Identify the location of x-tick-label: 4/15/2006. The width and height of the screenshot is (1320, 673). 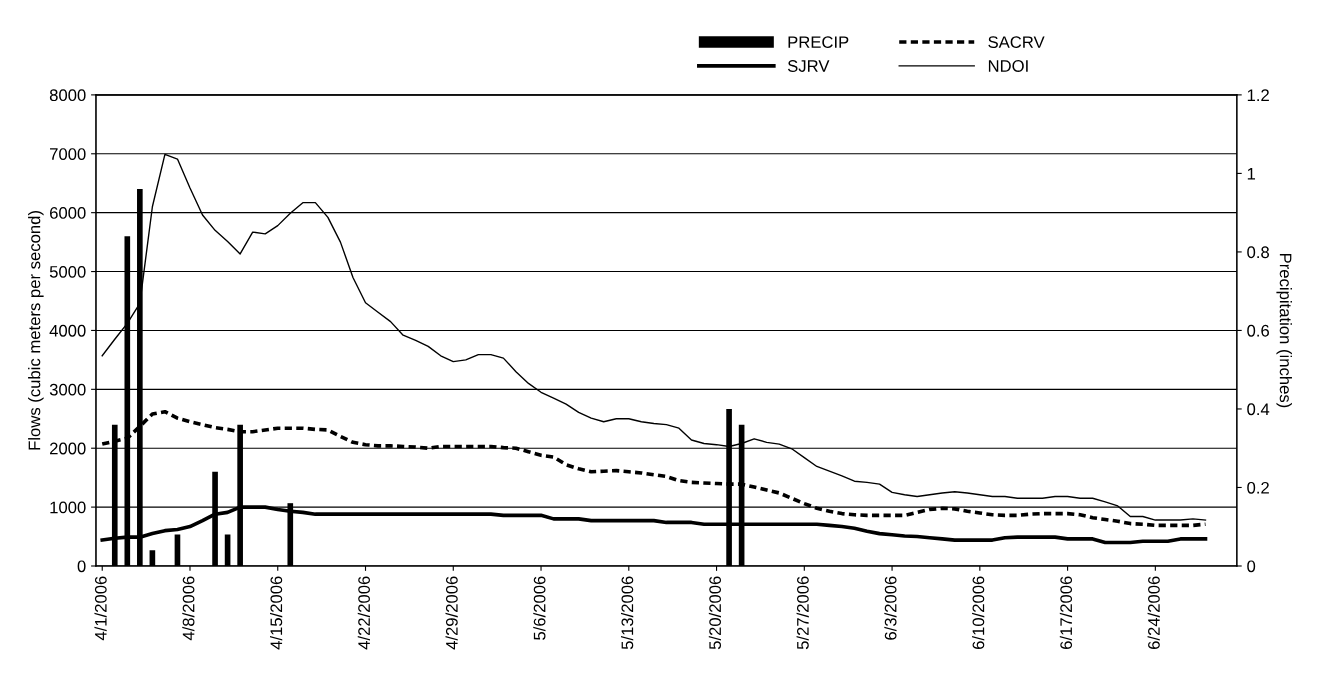
(276, 613).